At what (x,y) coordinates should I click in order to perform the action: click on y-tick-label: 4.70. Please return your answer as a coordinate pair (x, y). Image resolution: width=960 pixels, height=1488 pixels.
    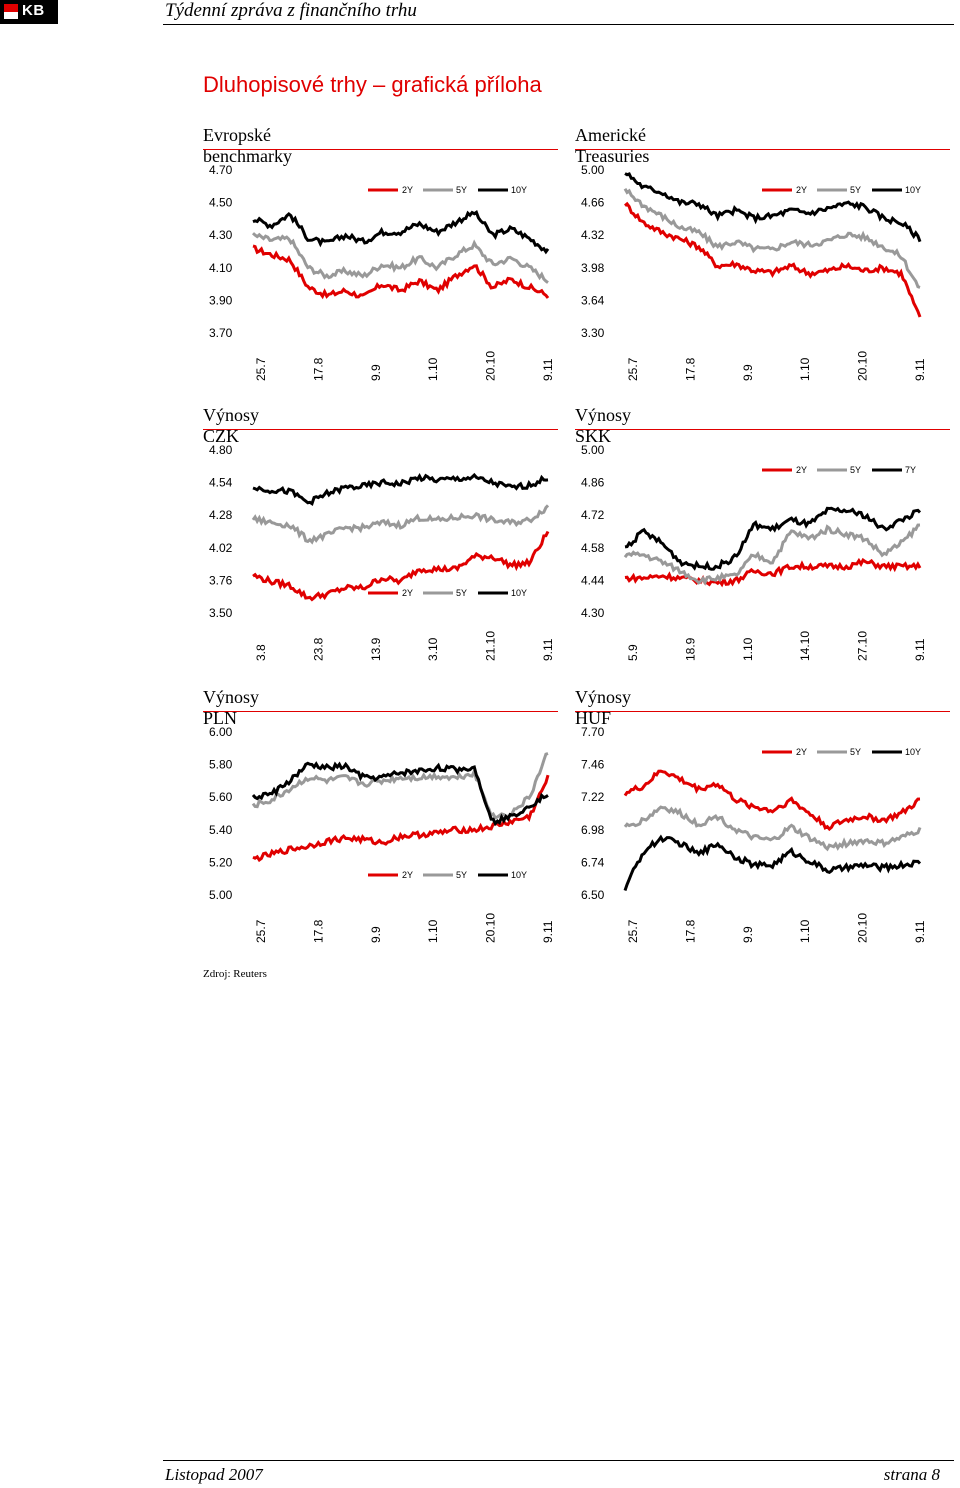
    Looking at the image, I should click on (221, 170).